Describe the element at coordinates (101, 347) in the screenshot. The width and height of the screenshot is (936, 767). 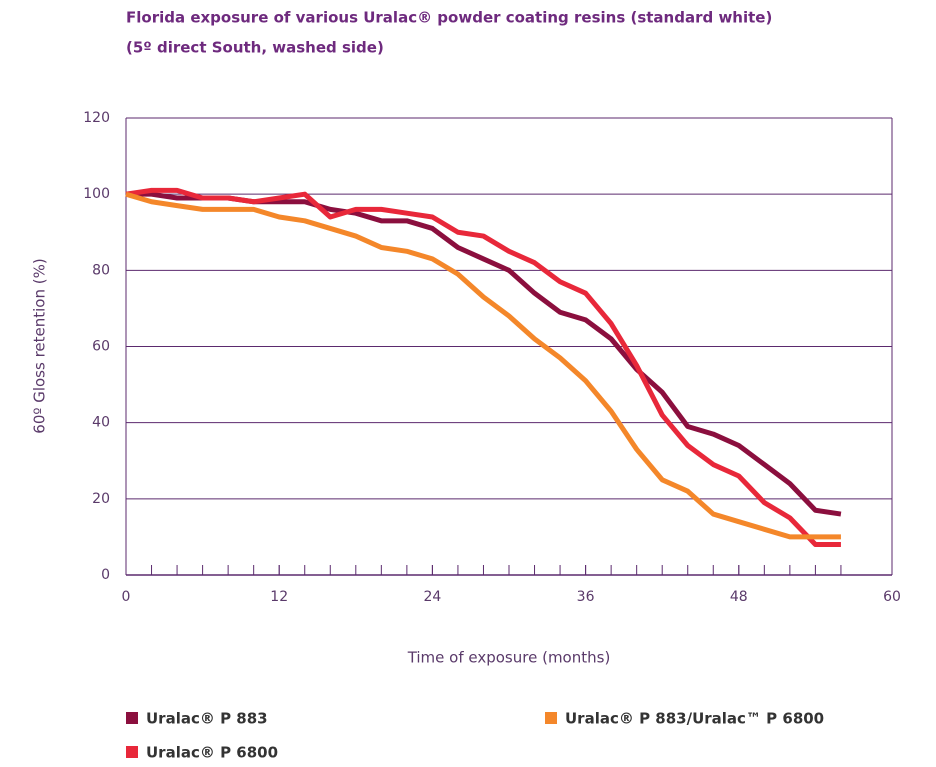
I see `y-tick-label: 60` at that location.